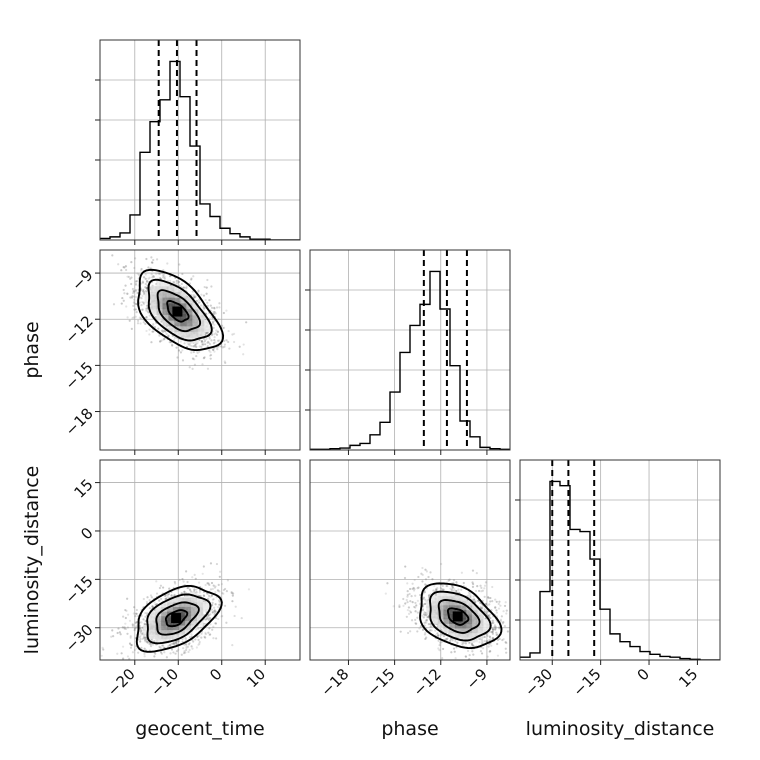 The height and width of the screenshot is (760, 760). What do you see at coordinates (457, 616) in the screenshot?
I see `peak-marker` at bounding box center [457, 616].